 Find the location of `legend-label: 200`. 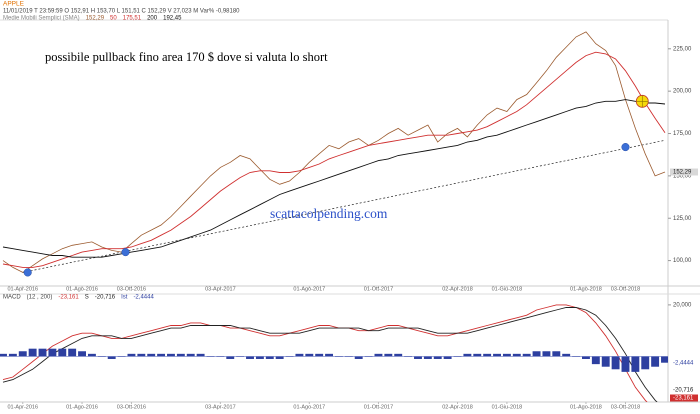

legend-label: 200 is located at coordinates (152, 19).